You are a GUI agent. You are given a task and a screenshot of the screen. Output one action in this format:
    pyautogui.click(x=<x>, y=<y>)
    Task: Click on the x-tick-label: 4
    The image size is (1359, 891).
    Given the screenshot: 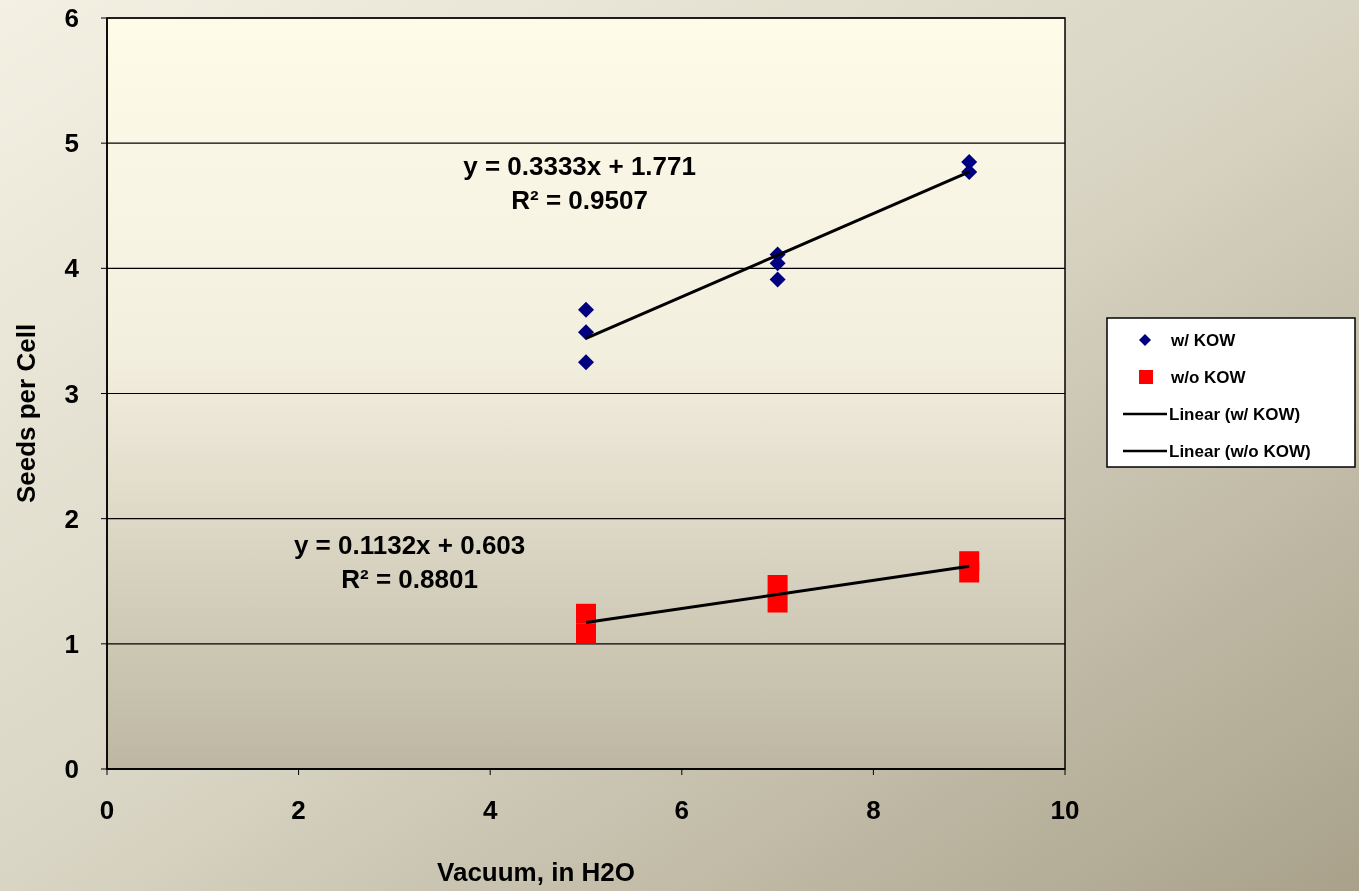 What is the action you would take?
    pyautogui.click(x=490, y=810)
    